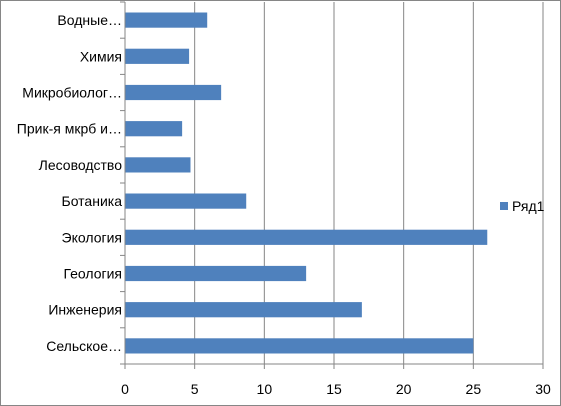 This screenshot has height=406, width=561. Describe the element at coordinates (125, 389) in the screenshot. I see `x-tick-label-0: 0` at that location.